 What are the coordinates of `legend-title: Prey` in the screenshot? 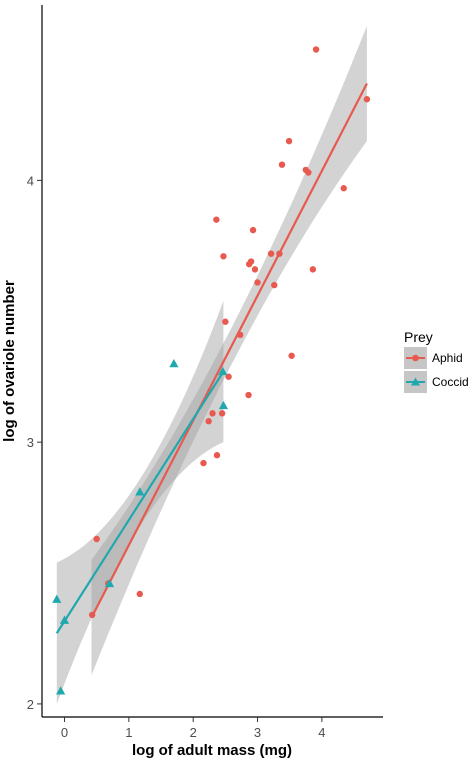 It's located at (418, 337).